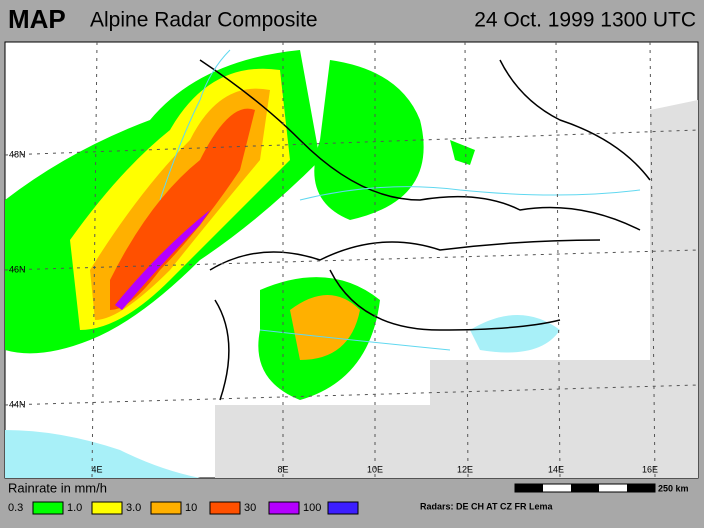 The image size is (704, 528). I want to click on lon-label: 10E, so click(375, 469).